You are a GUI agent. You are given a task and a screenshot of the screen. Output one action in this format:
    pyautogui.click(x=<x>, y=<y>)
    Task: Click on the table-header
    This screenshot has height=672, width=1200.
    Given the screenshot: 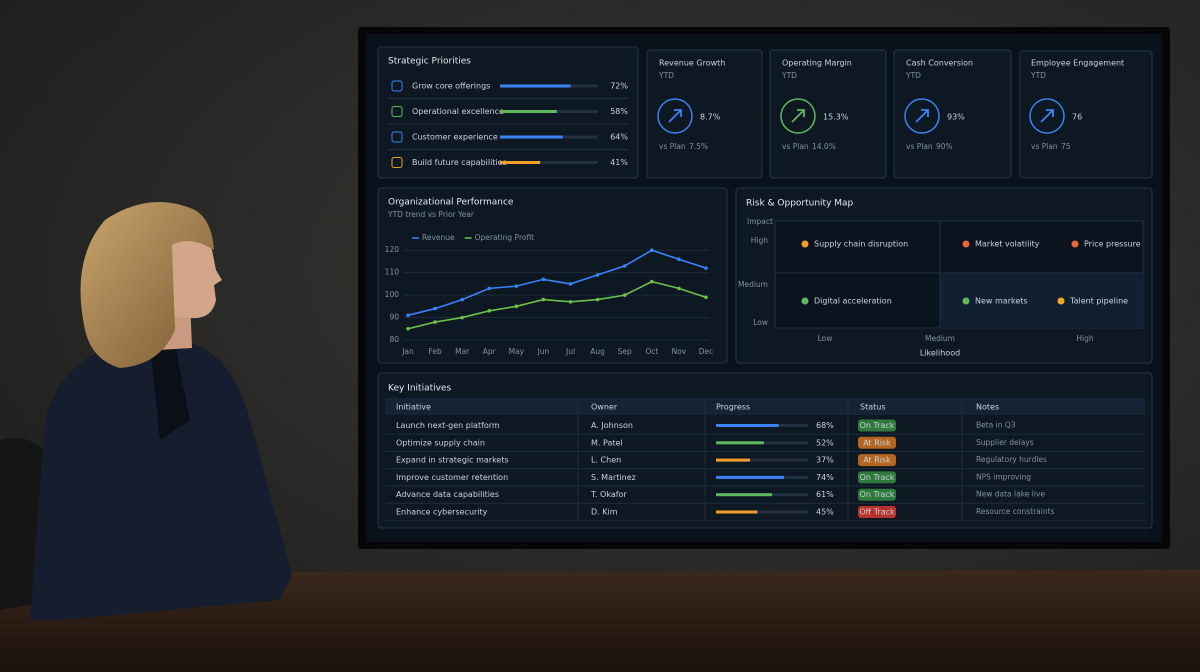 What is the action you would take?
    pyautogui.click(x=765, y=406)
    